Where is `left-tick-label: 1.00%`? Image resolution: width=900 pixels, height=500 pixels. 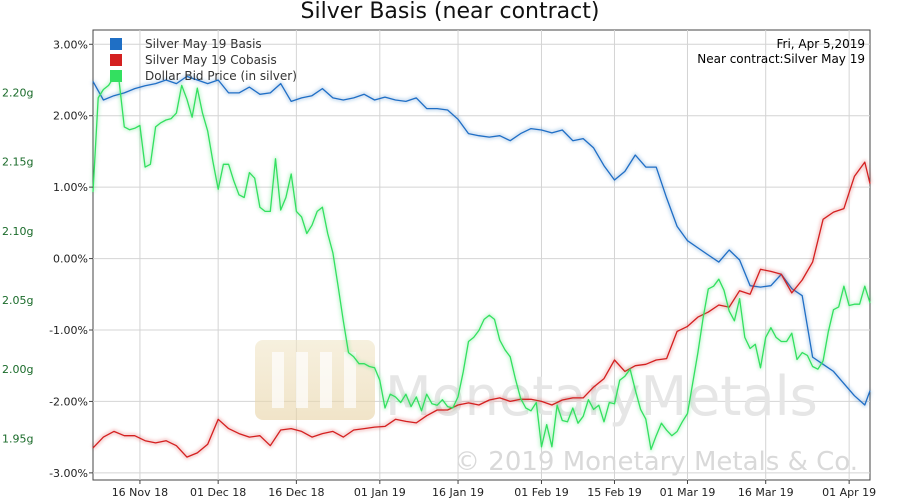 left-tick-label: 1.00% is located at coordinates (70, 187).